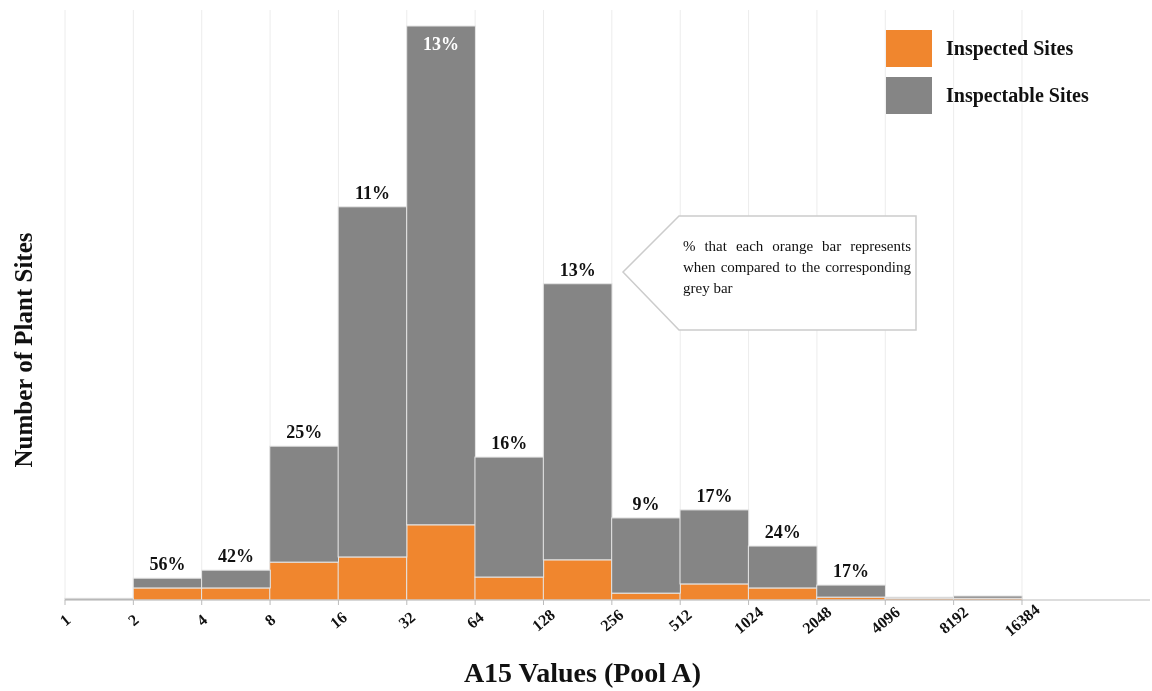 The height and width of the screenshot is (691, 1152). I want to click on x-tick-label: 16, so click(338, 620).